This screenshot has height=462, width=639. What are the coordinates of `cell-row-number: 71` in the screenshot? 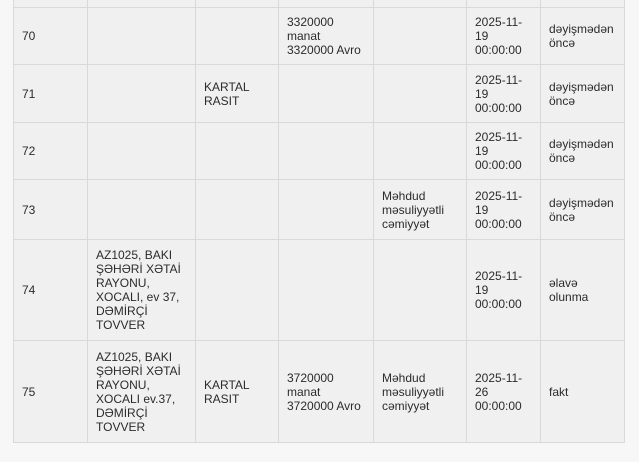 It's located at (50, 93).